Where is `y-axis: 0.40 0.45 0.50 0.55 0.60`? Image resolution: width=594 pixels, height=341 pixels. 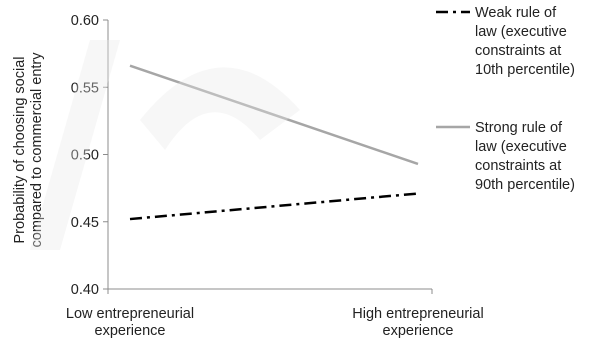 y-axis: 0.40 0.45 0.50 0.55 0.60 is located at coordinates (90, 155).